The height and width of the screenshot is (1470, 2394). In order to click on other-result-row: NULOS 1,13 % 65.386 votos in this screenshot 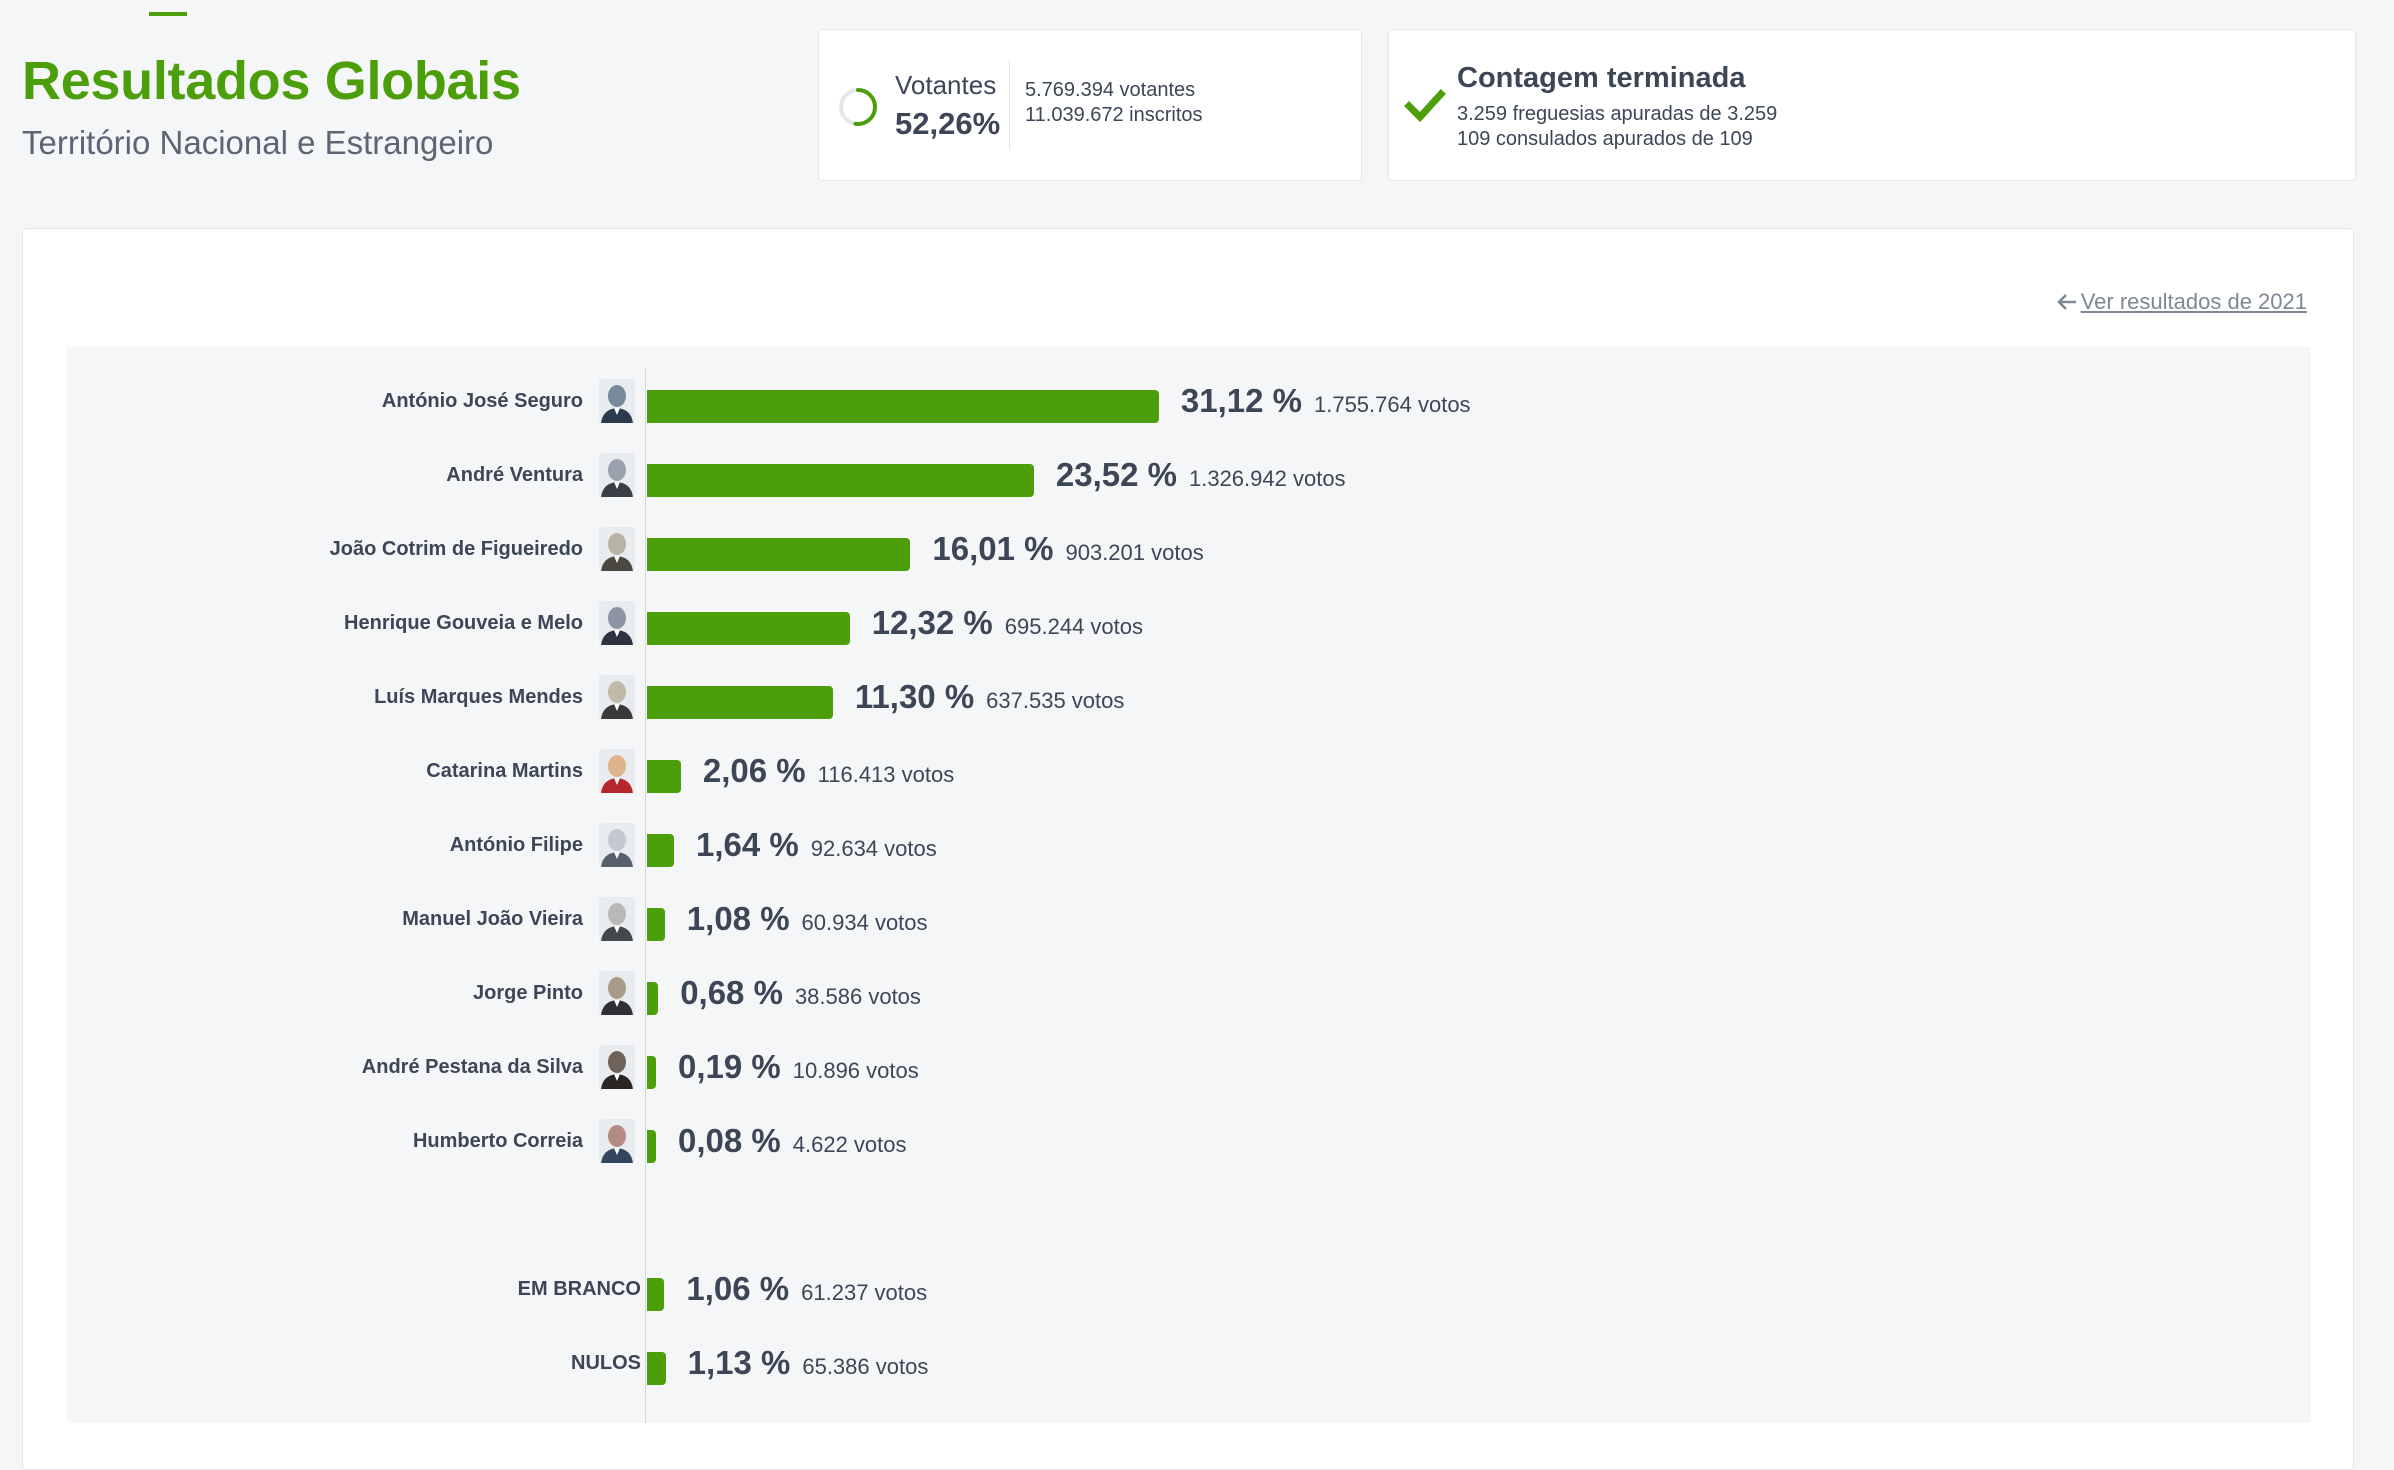, I will do `click(1189, 1363)`.